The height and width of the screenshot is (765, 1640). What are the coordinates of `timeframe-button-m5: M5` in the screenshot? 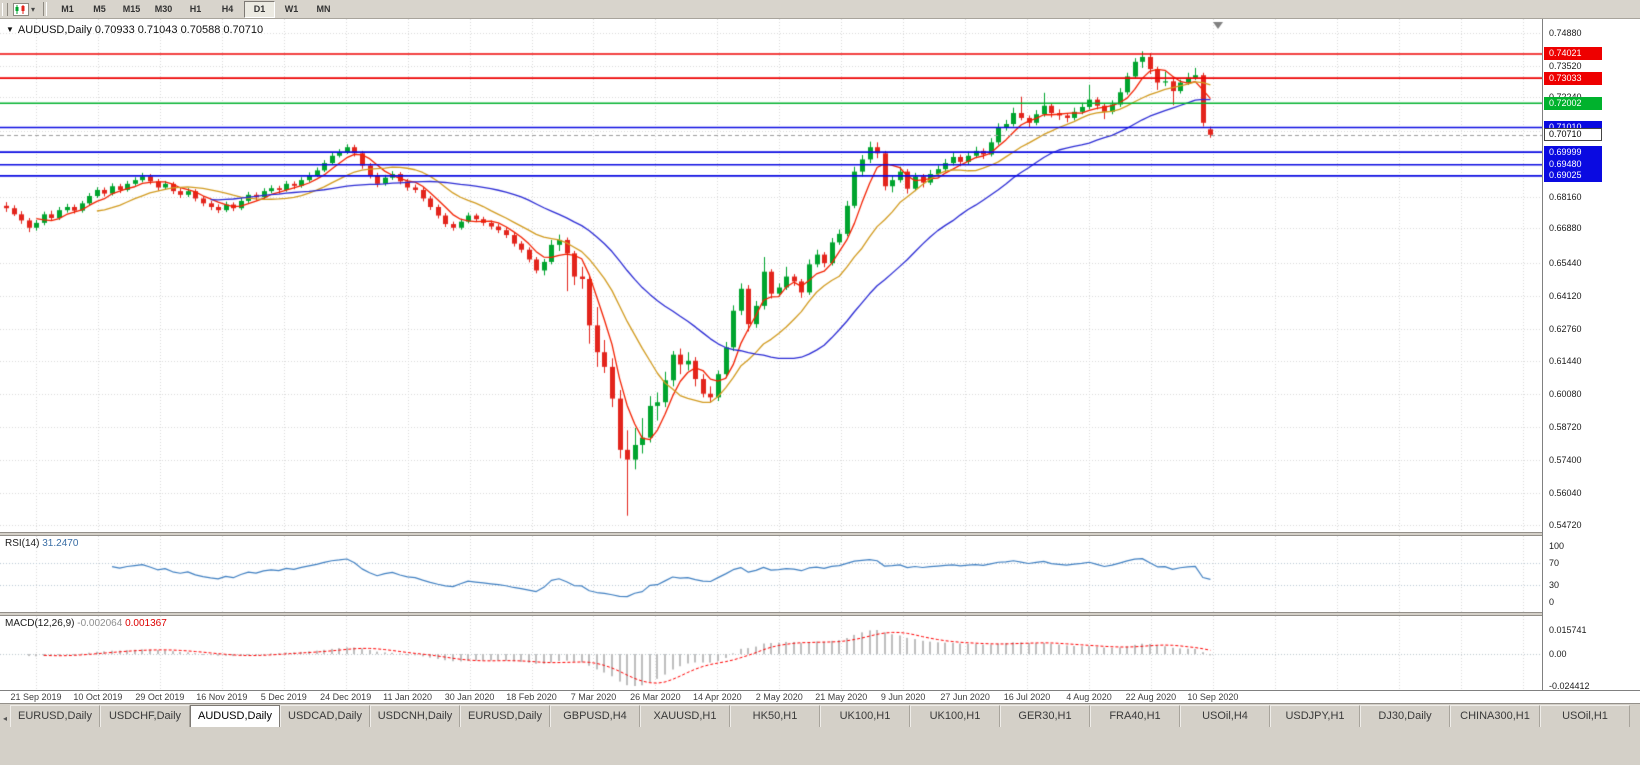 It's located at (99, 8).